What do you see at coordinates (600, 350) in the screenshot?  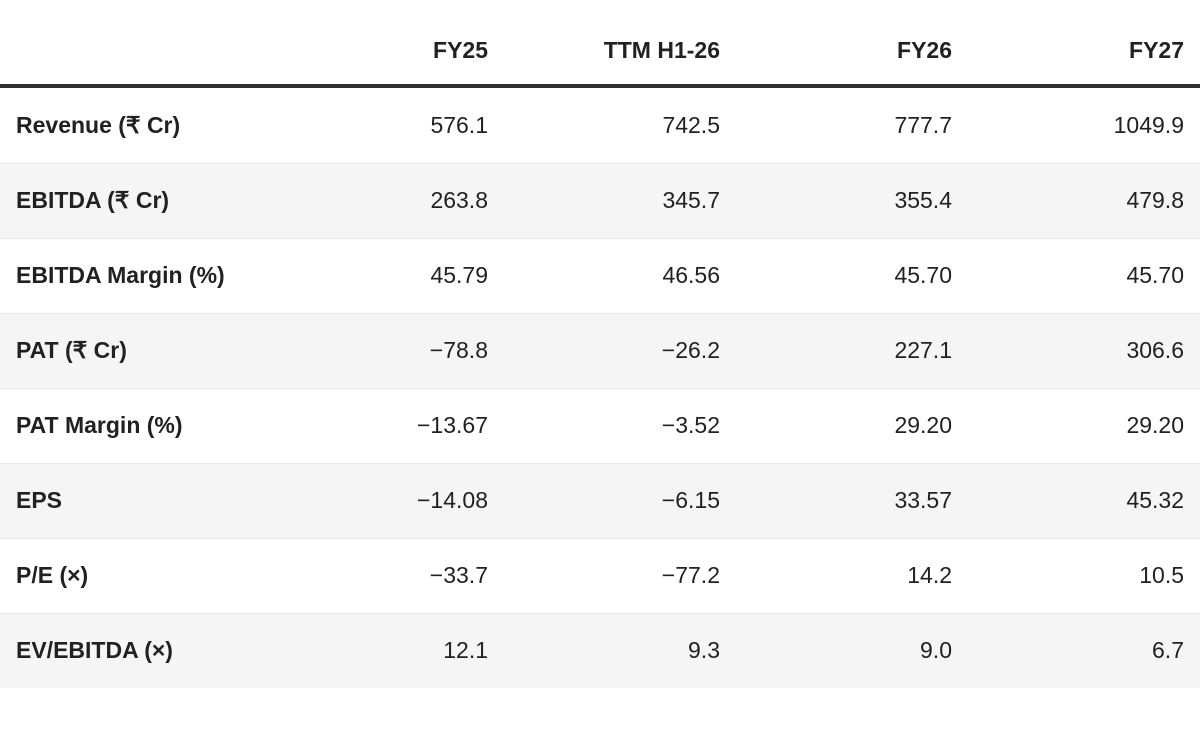 I see `table-row: PAT (₹ Cr) −78.8 −26.2 227.1 306.6` at bounding box center [600, 350].